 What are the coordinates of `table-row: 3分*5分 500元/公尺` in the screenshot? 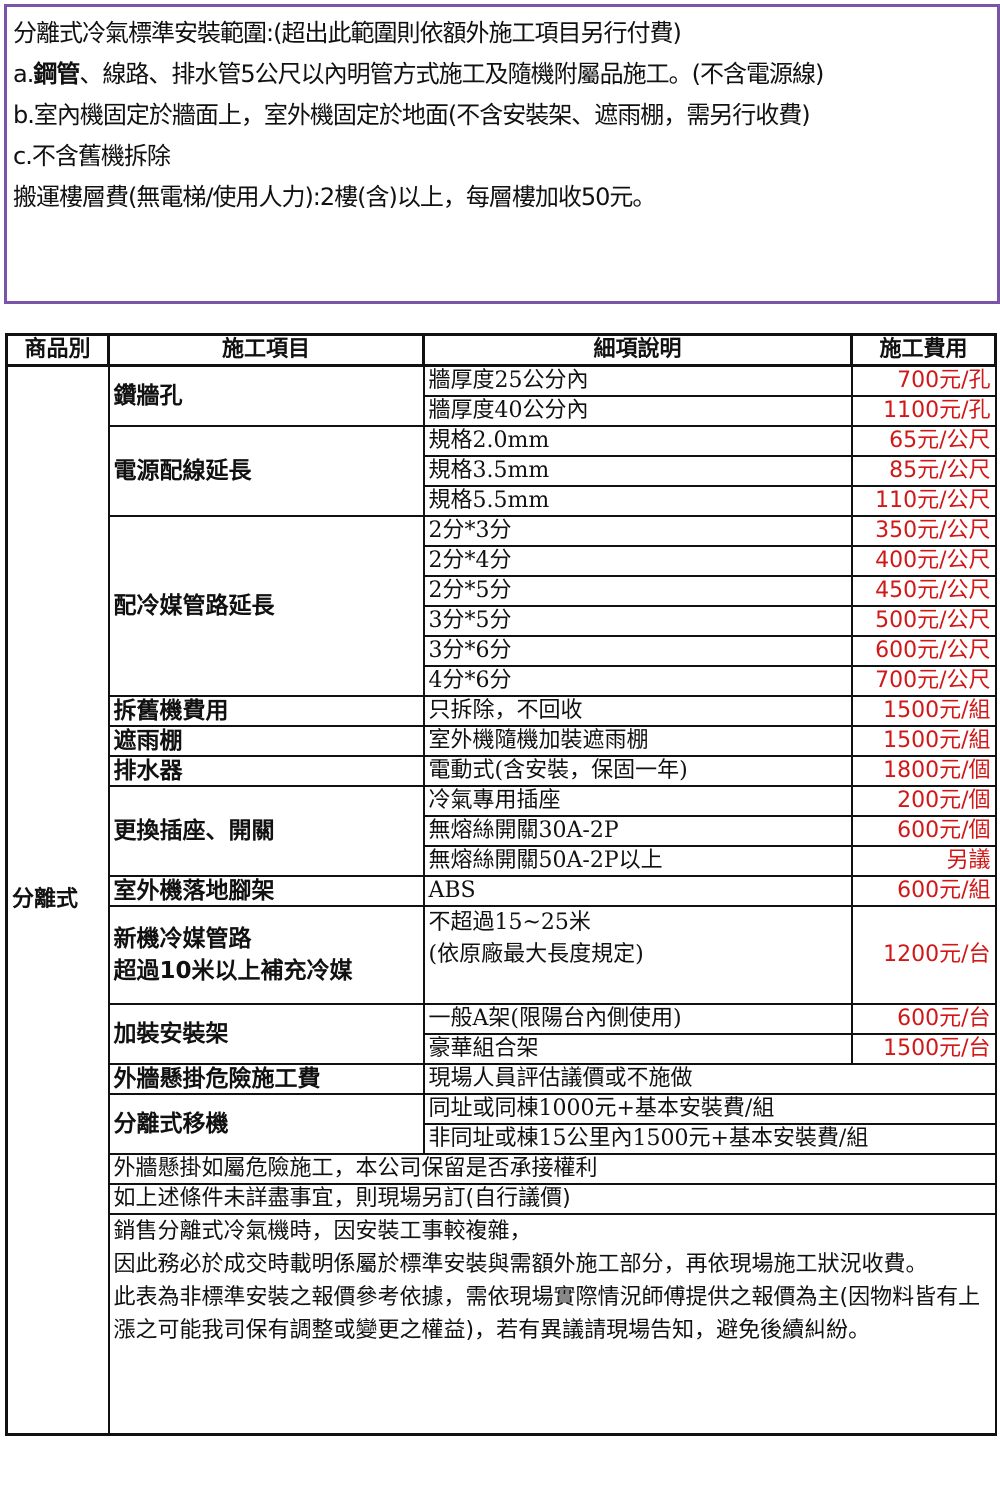 It's located at (502, 621).